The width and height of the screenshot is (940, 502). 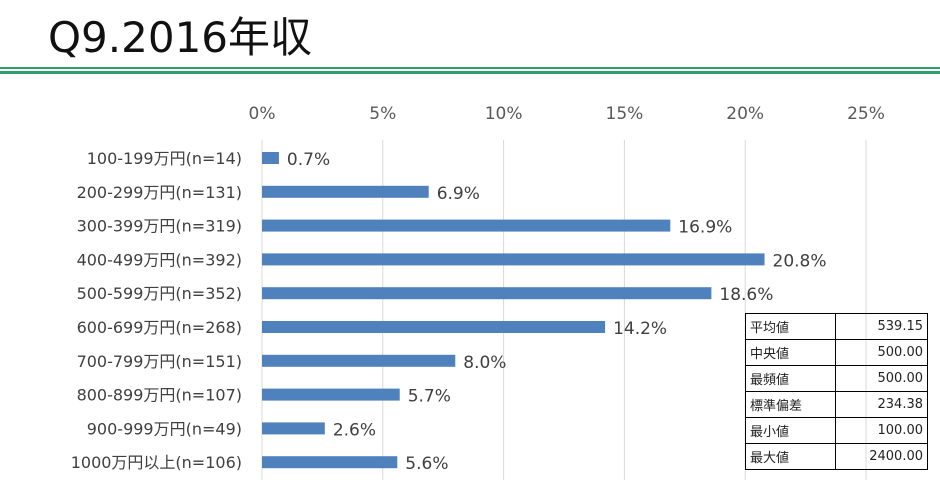 What do you see at coordinates (800, 261) in the screenshot?
I see `value-label: 20.8%` at bounding box center [800, 261].